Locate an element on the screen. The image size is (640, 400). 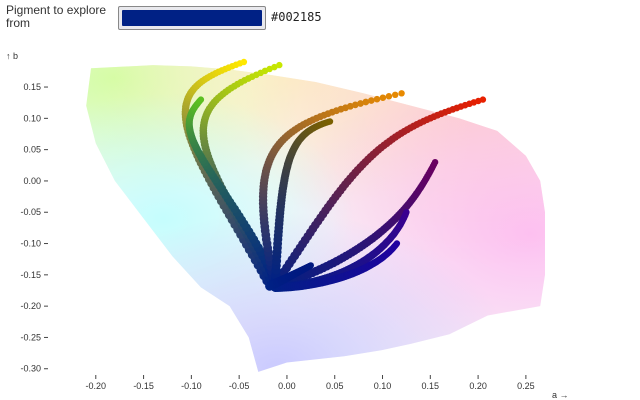
x-tick-label: -0.10 is located at coordinates (191, 386).